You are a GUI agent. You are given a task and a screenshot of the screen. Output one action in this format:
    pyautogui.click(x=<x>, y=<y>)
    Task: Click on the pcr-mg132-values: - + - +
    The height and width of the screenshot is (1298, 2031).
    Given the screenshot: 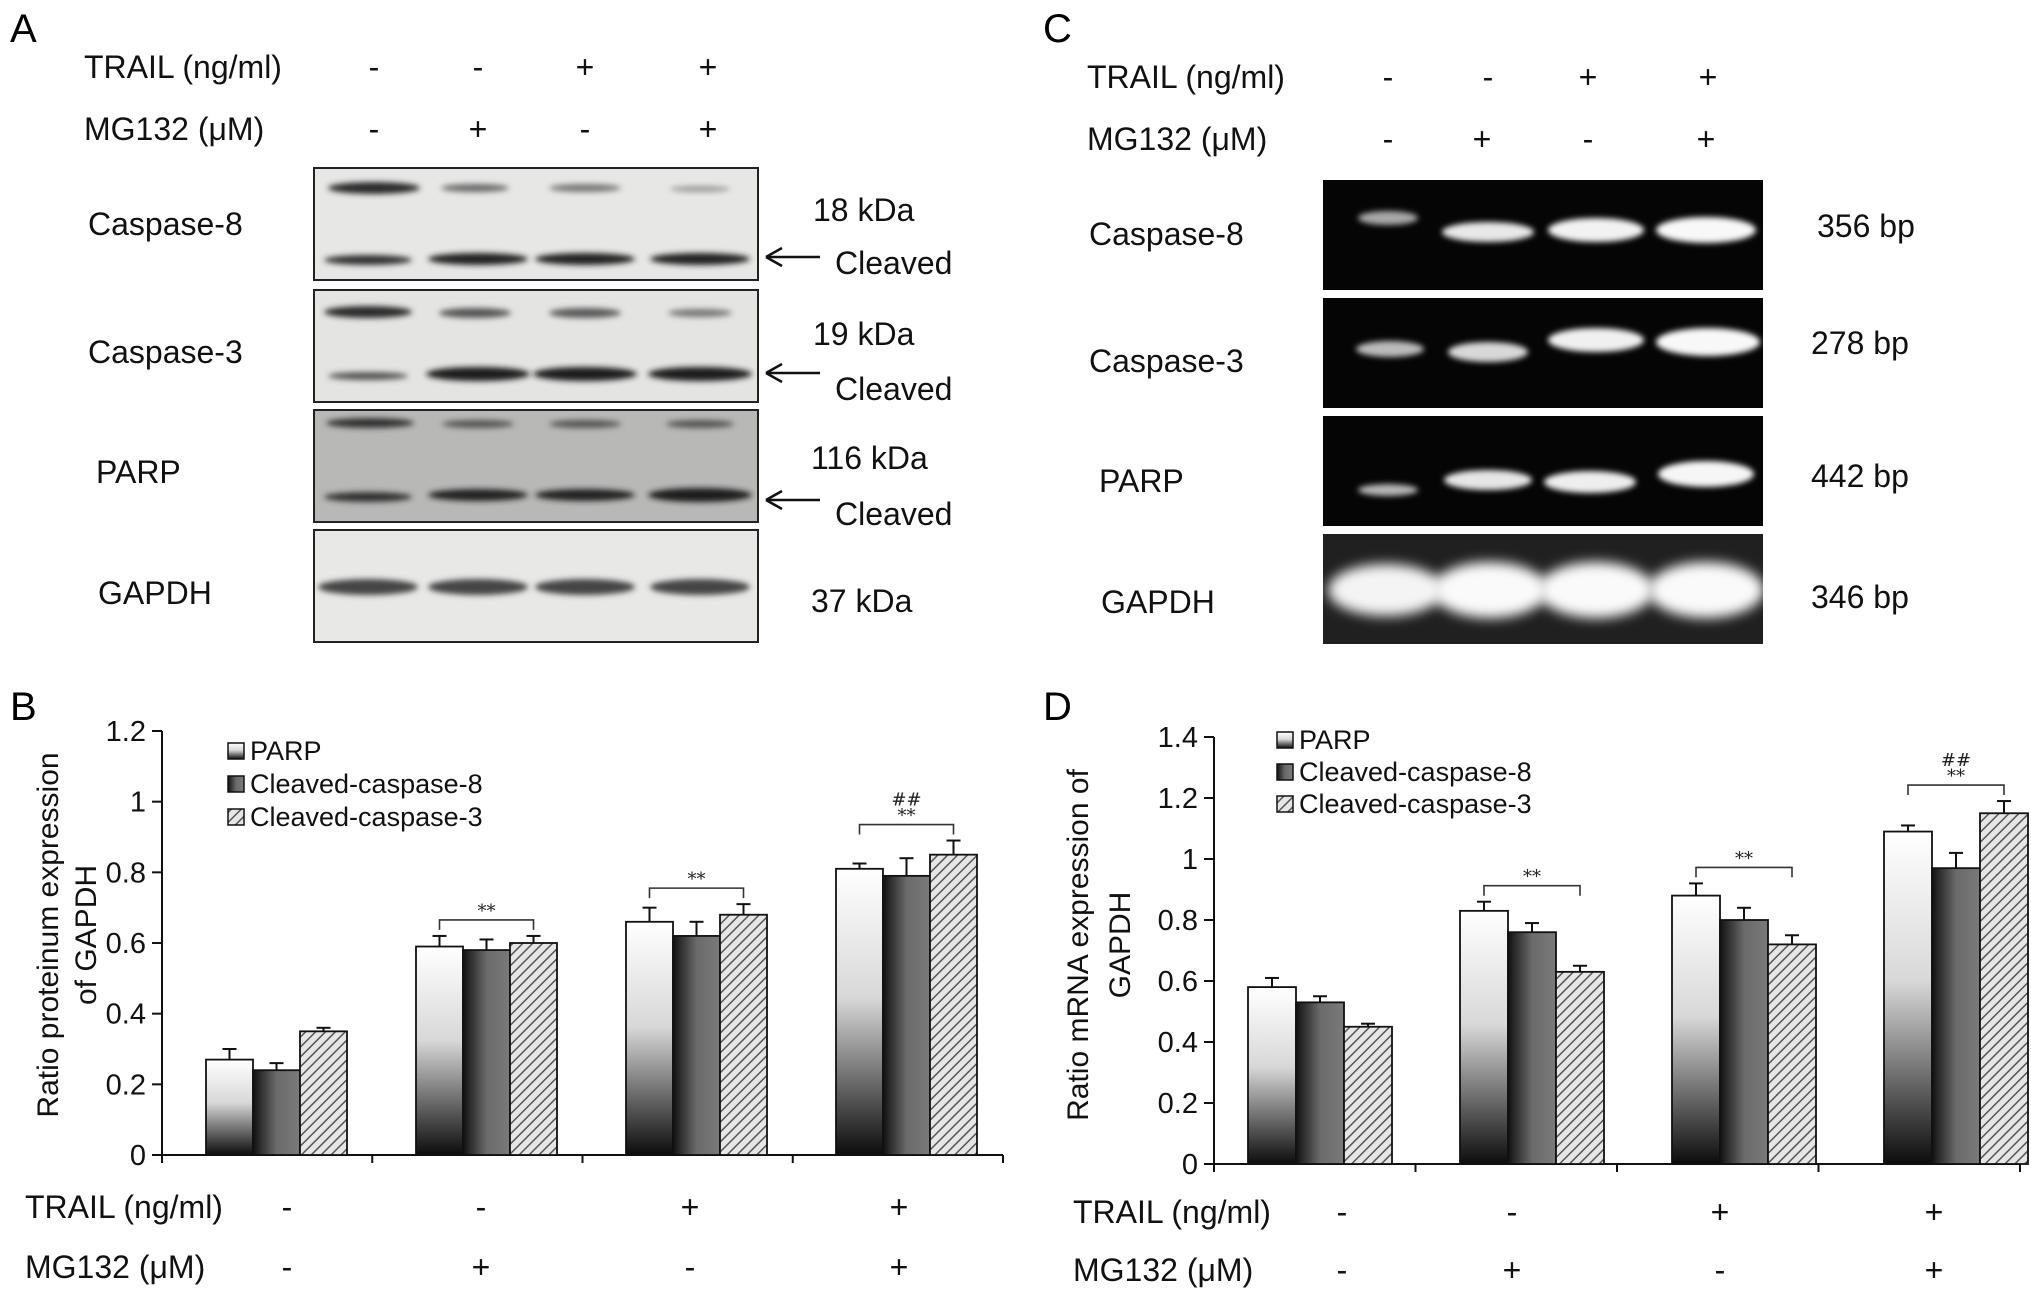 What is the action you would take?
    pyautogui.click(x=1549, y=139)
    